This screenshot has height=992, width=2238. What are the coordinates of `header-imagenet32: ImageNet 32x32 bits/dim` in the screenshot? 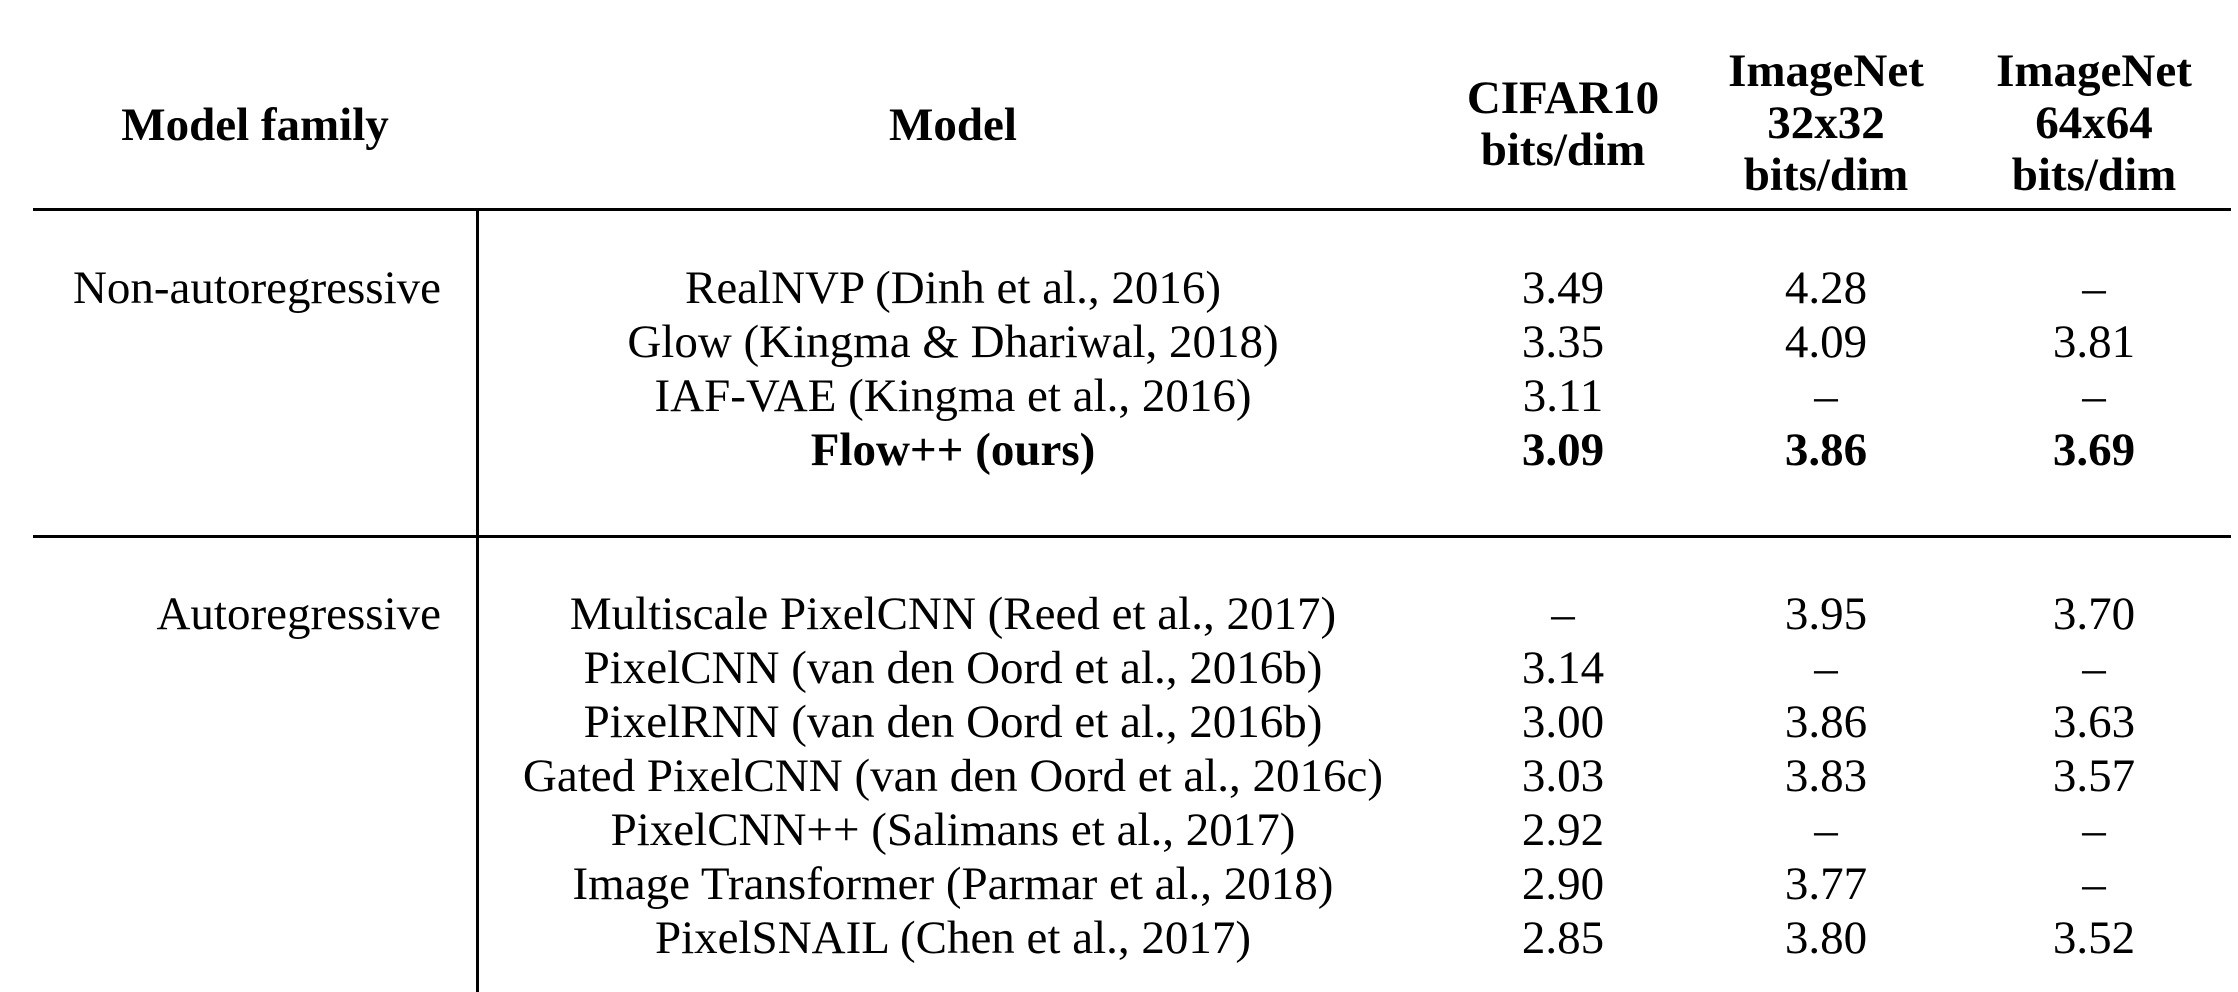 It's located at (1826, 123).